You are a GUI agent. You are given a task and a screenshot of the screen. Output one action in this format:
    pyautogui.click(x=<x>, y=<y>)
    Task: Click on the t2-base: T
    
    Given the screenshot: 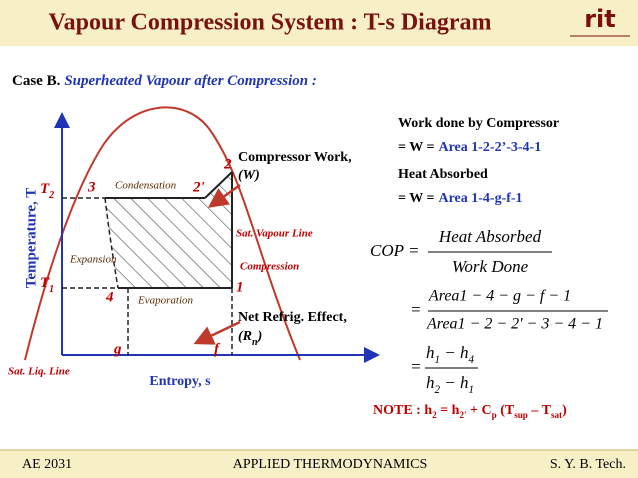 What is the action you would take?
    pyautogui.click(x=45, y=189)
    